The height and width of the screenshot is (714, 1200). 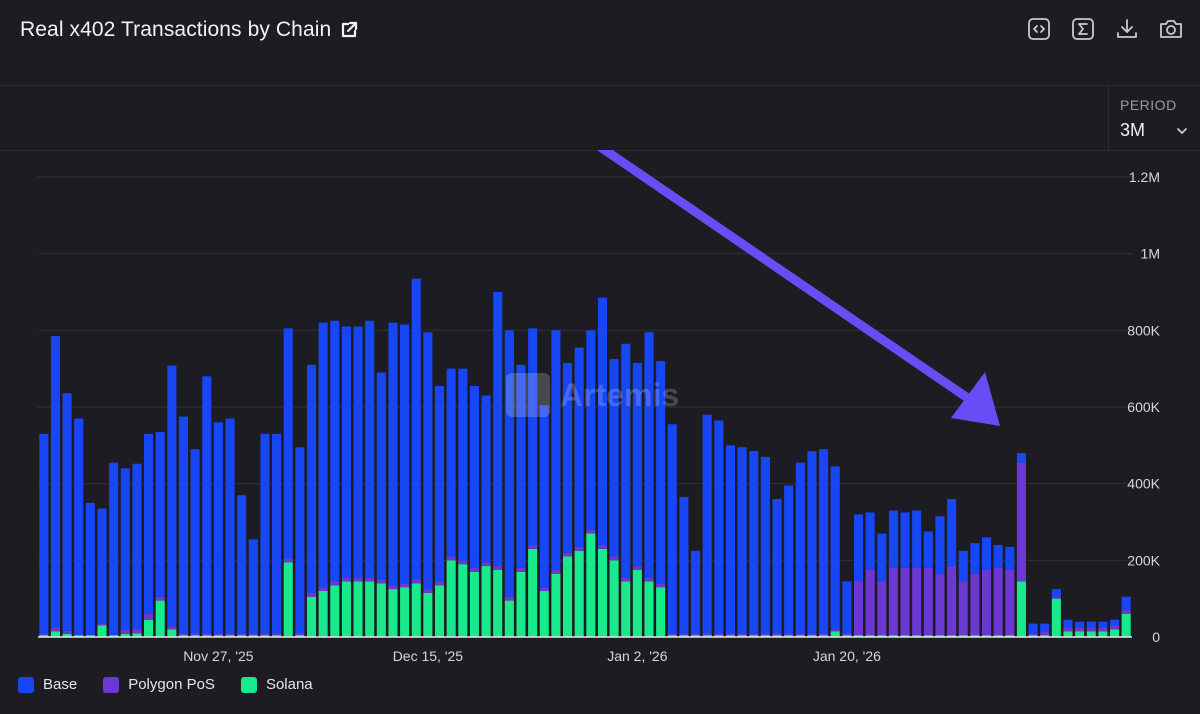 What do you see at coordinates (349, 30) in the screenshot?
I see `external-link-icon` at bounding box center [349, 30].